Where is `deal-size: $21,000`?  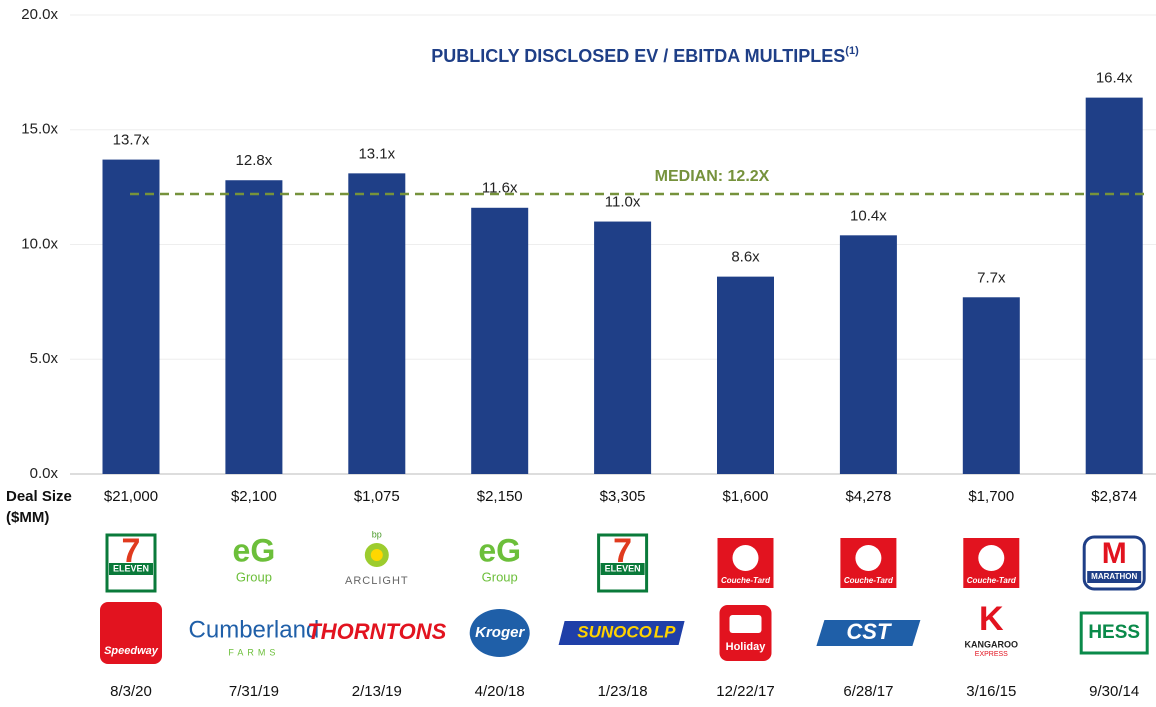 deal-size: $21,000 is located at coordinates (131, 496).